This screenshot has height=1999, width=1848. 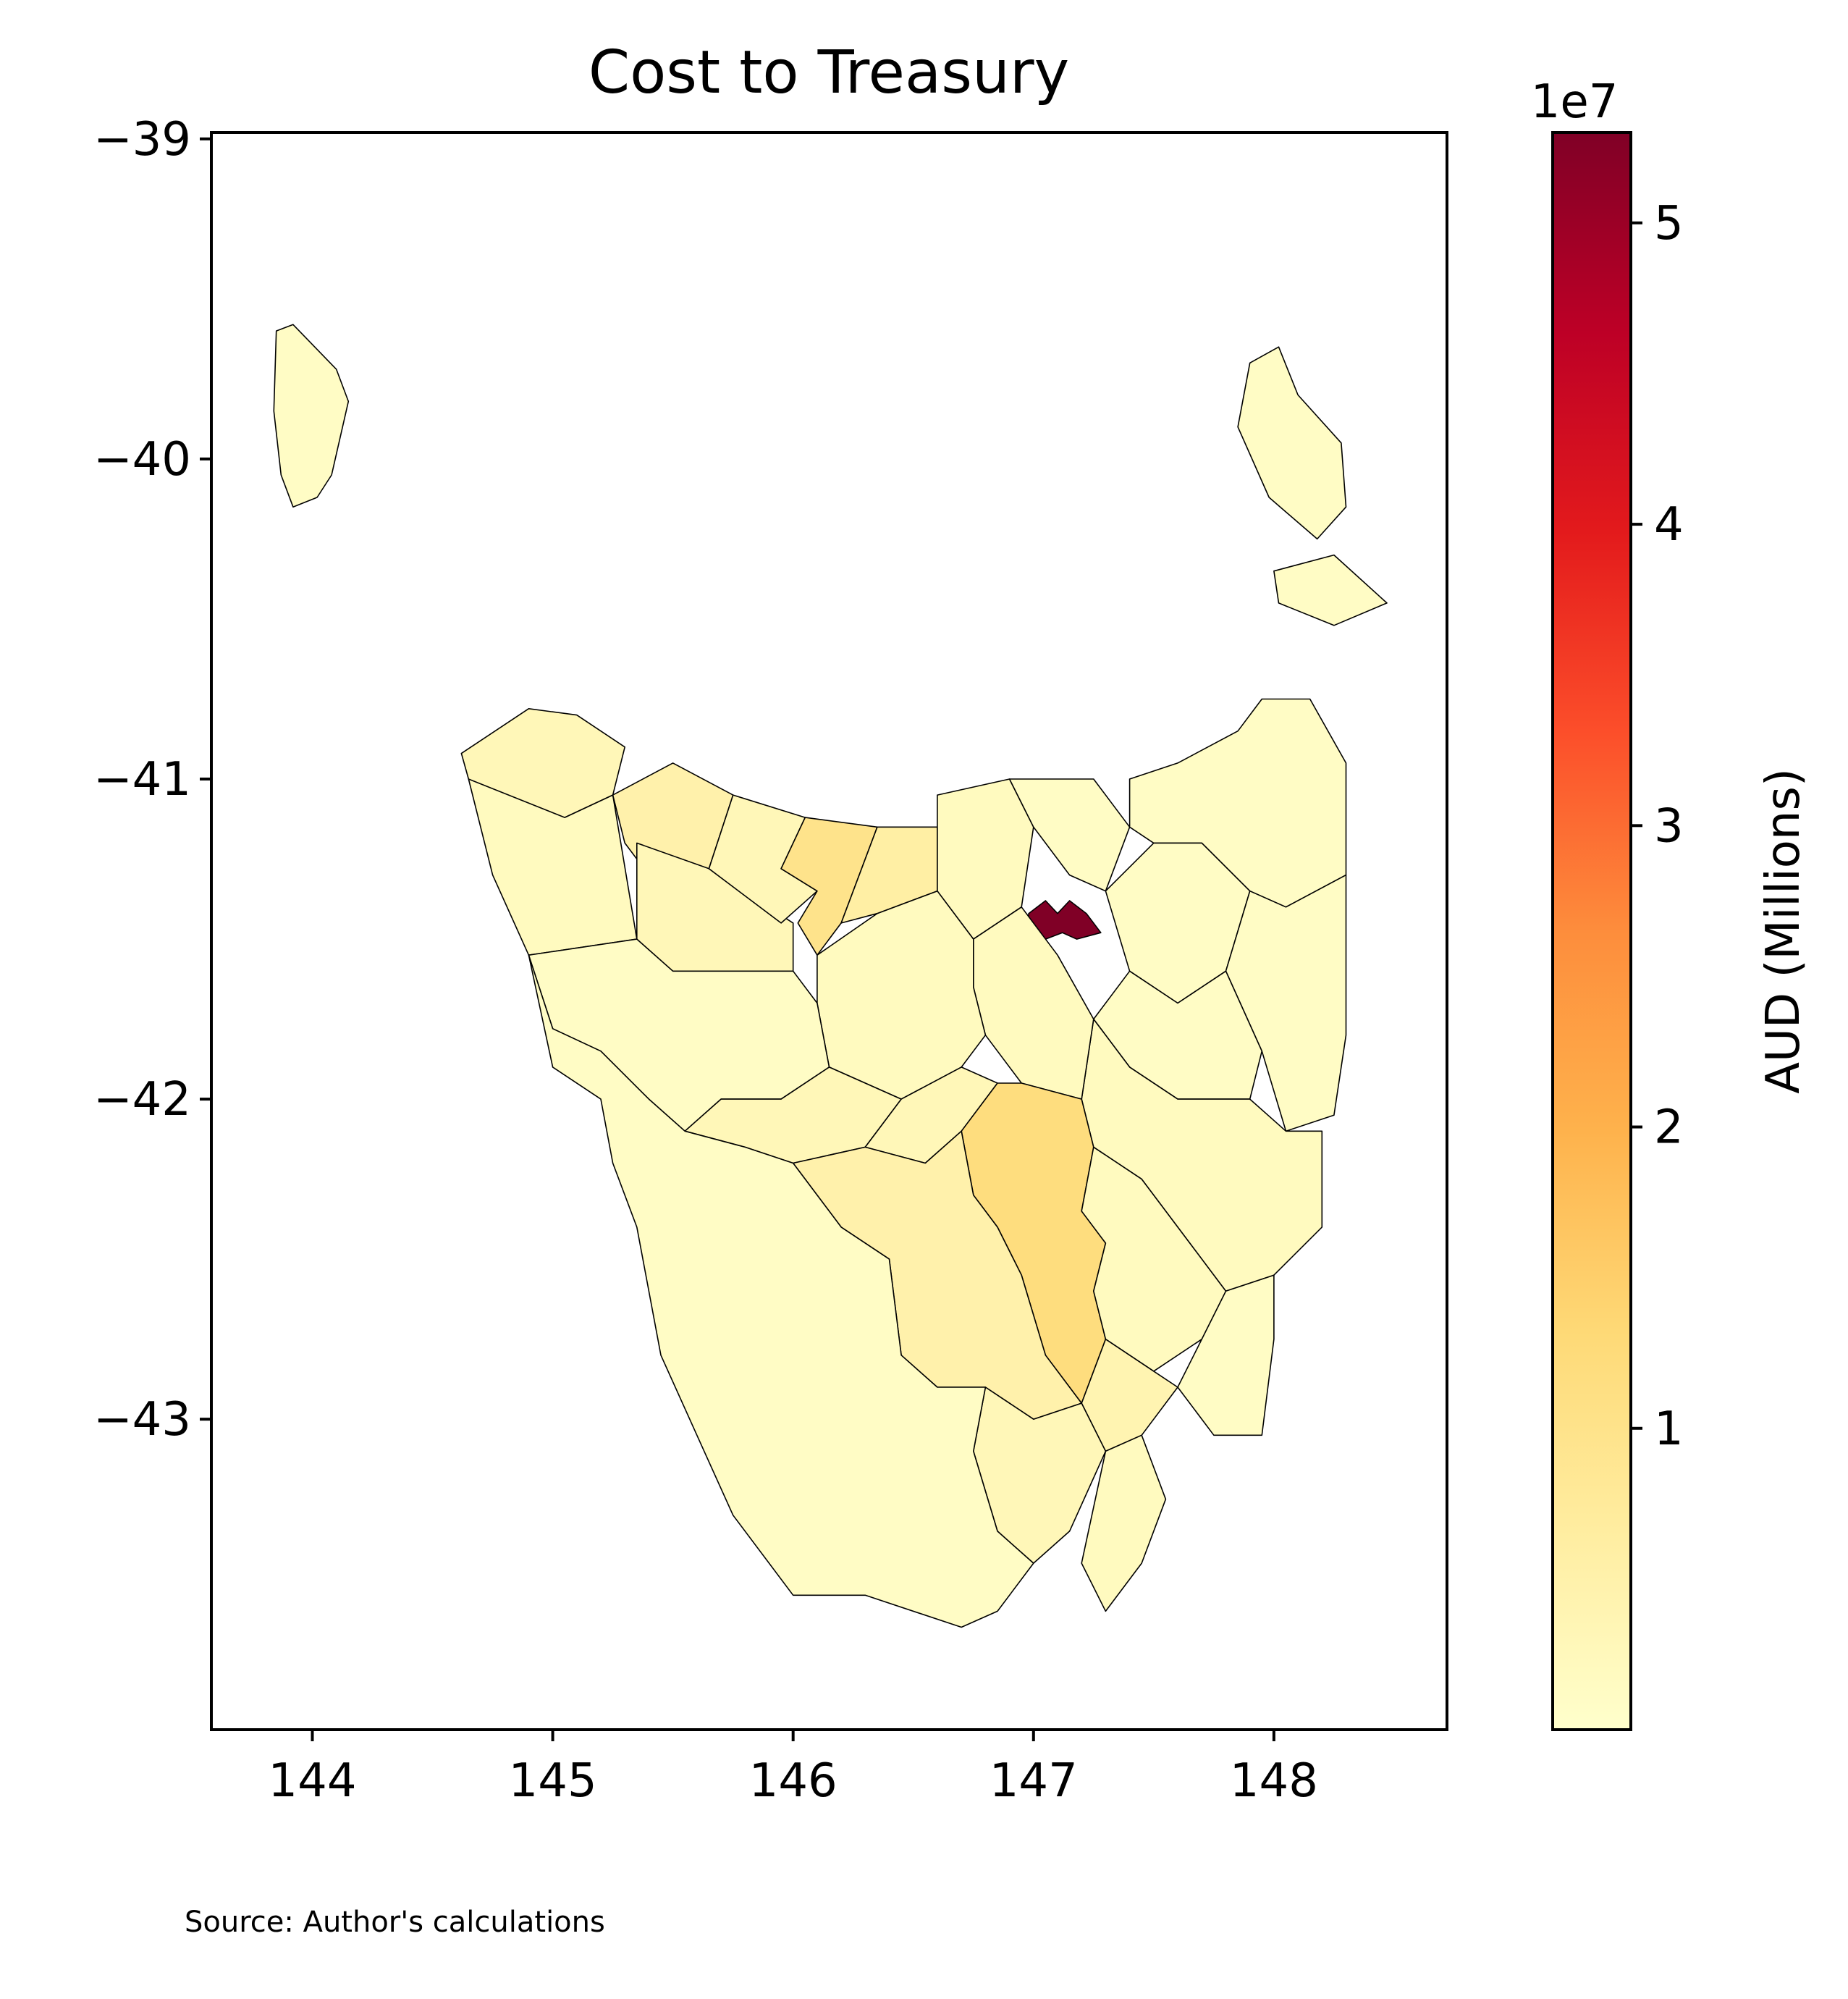 What do you see at coordinates (1669, 525) in the screenshot?
I see `colorbar-tick-label: 4` at bounding box center [1669, 525].